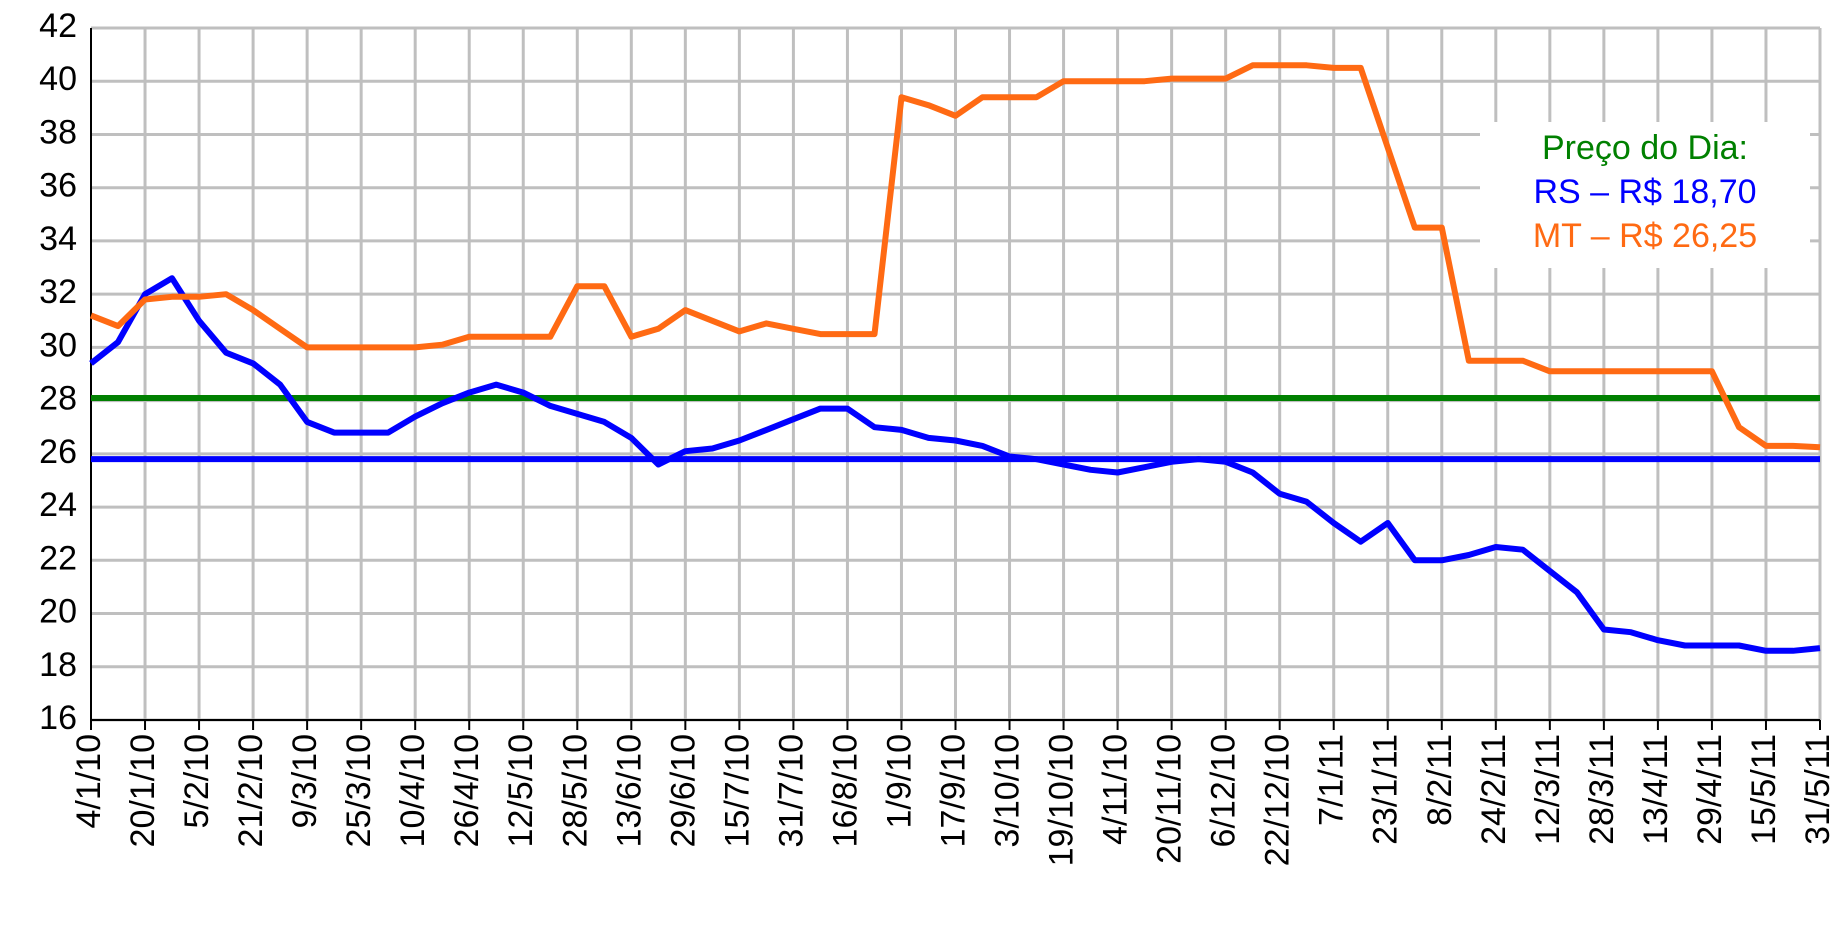 The image size is (1833, 926). I want to click on annotation-box, so click(1645, 195).